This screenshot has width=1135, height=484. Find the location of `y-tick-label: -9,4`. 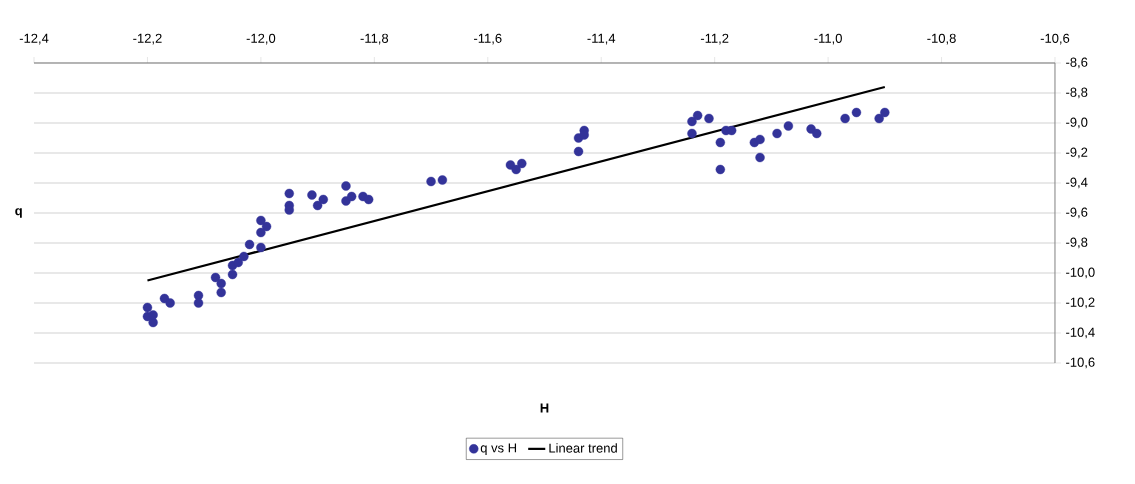

y-tick-label: -9,4 is located at coordinates (1077, 183).